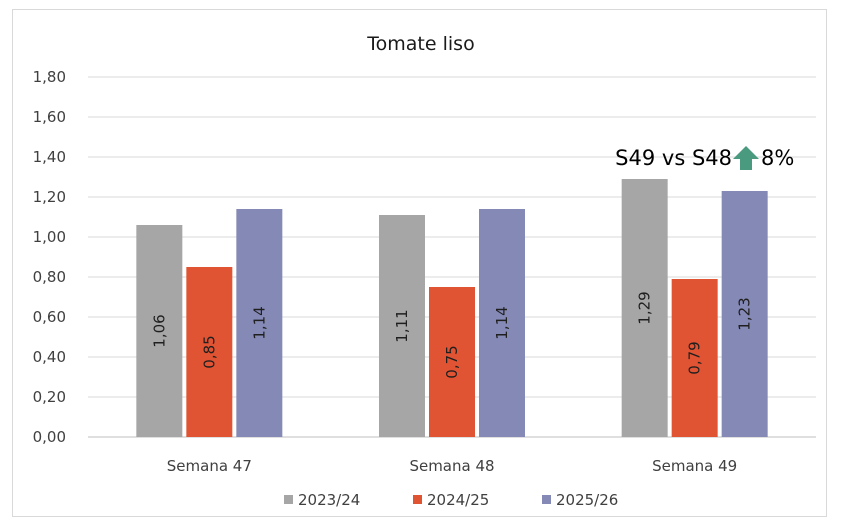 This screenshot has height=524, width=841. What do you see at coordinates (49, 317) in the screenshot?
I see `y-tick-label: 0,60` at bounding box center [49, 317].